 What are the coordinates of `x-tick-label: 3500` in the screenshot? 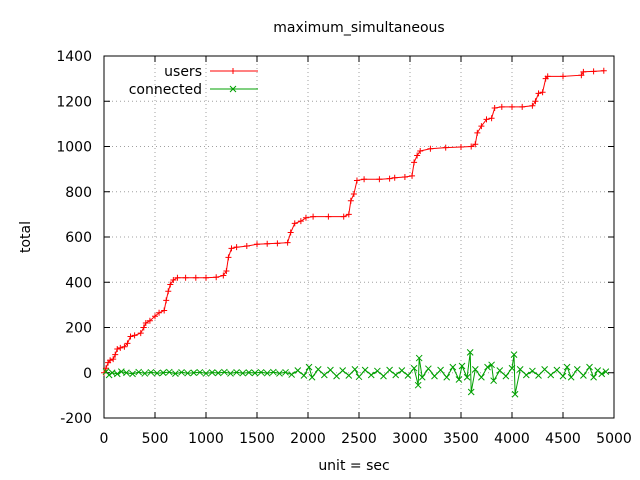 It's located at (461, 439).